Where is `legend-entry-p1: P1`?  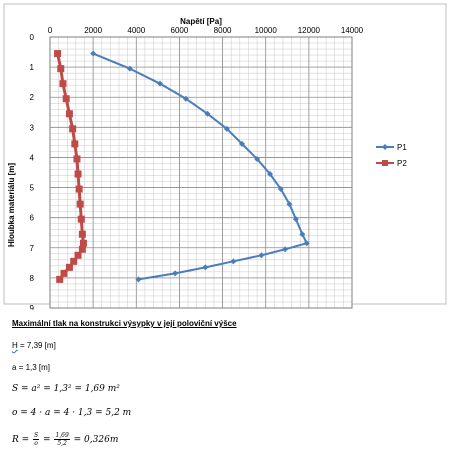
legend-entry-p1: P1 is located at coordinates (391, 147).